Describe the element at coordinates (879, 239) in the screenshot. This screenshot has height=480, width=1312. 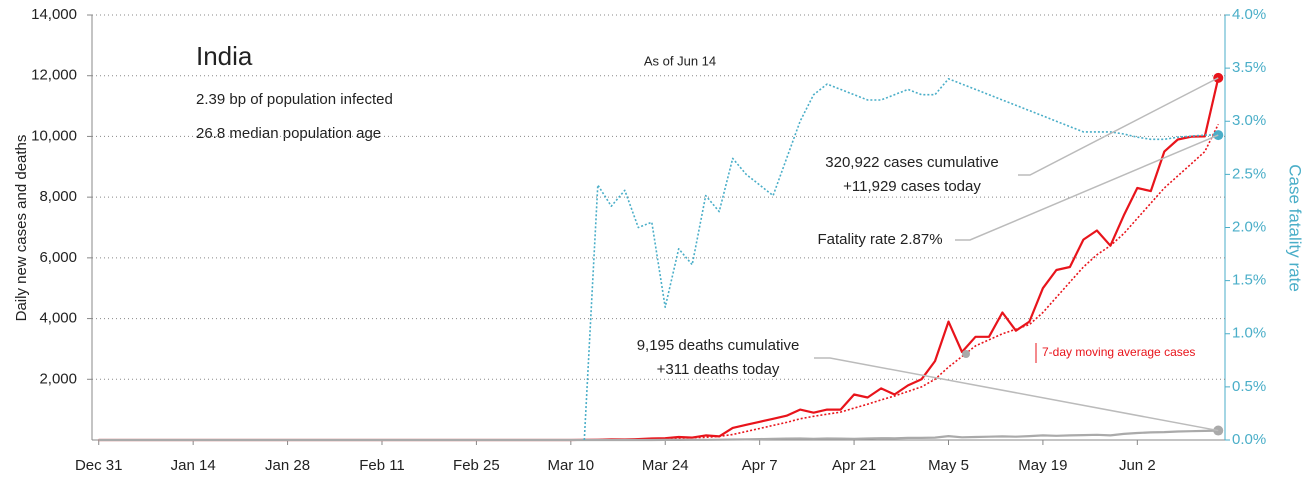
I see `annotation: Fatality rate 2.87%` at that location.